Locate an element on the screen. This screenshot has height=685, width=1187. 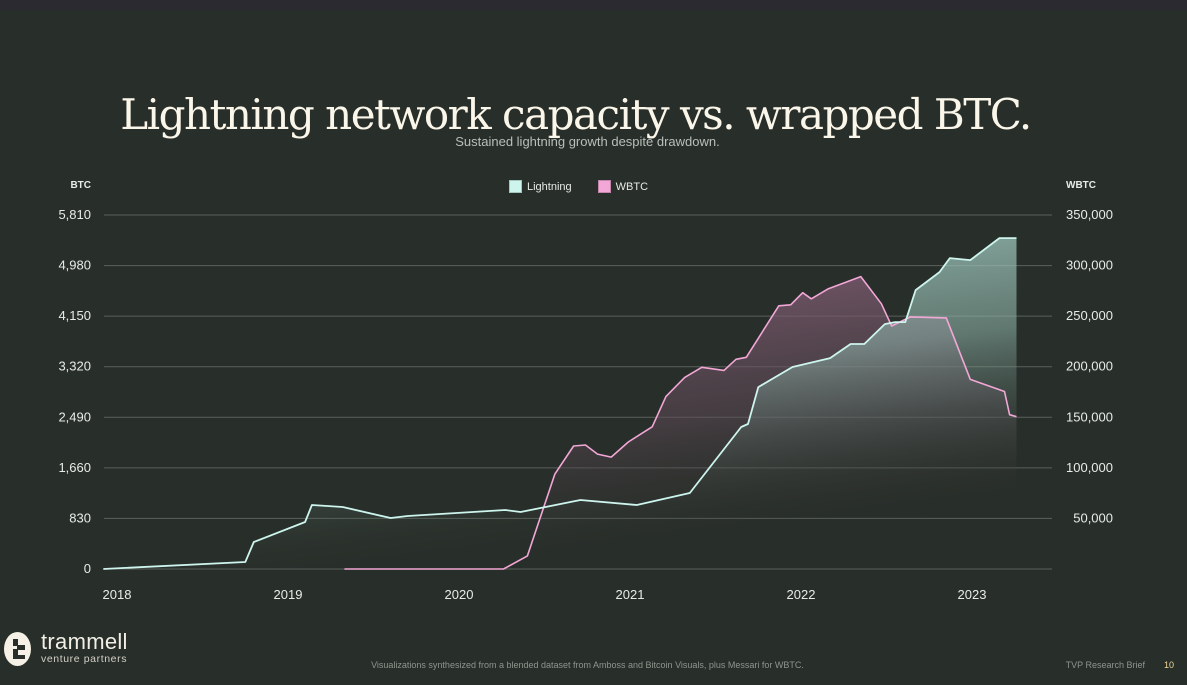
left-axis-tick: 3,320 is located at coordinates (74, 366).